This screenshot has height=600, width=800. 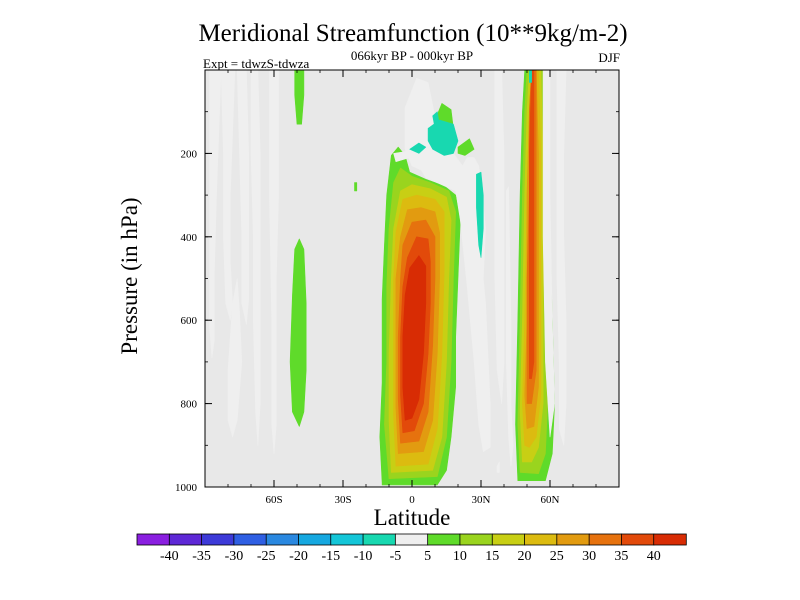 I want to click on x-tick-label: 60N, so click(x=550, y=500).